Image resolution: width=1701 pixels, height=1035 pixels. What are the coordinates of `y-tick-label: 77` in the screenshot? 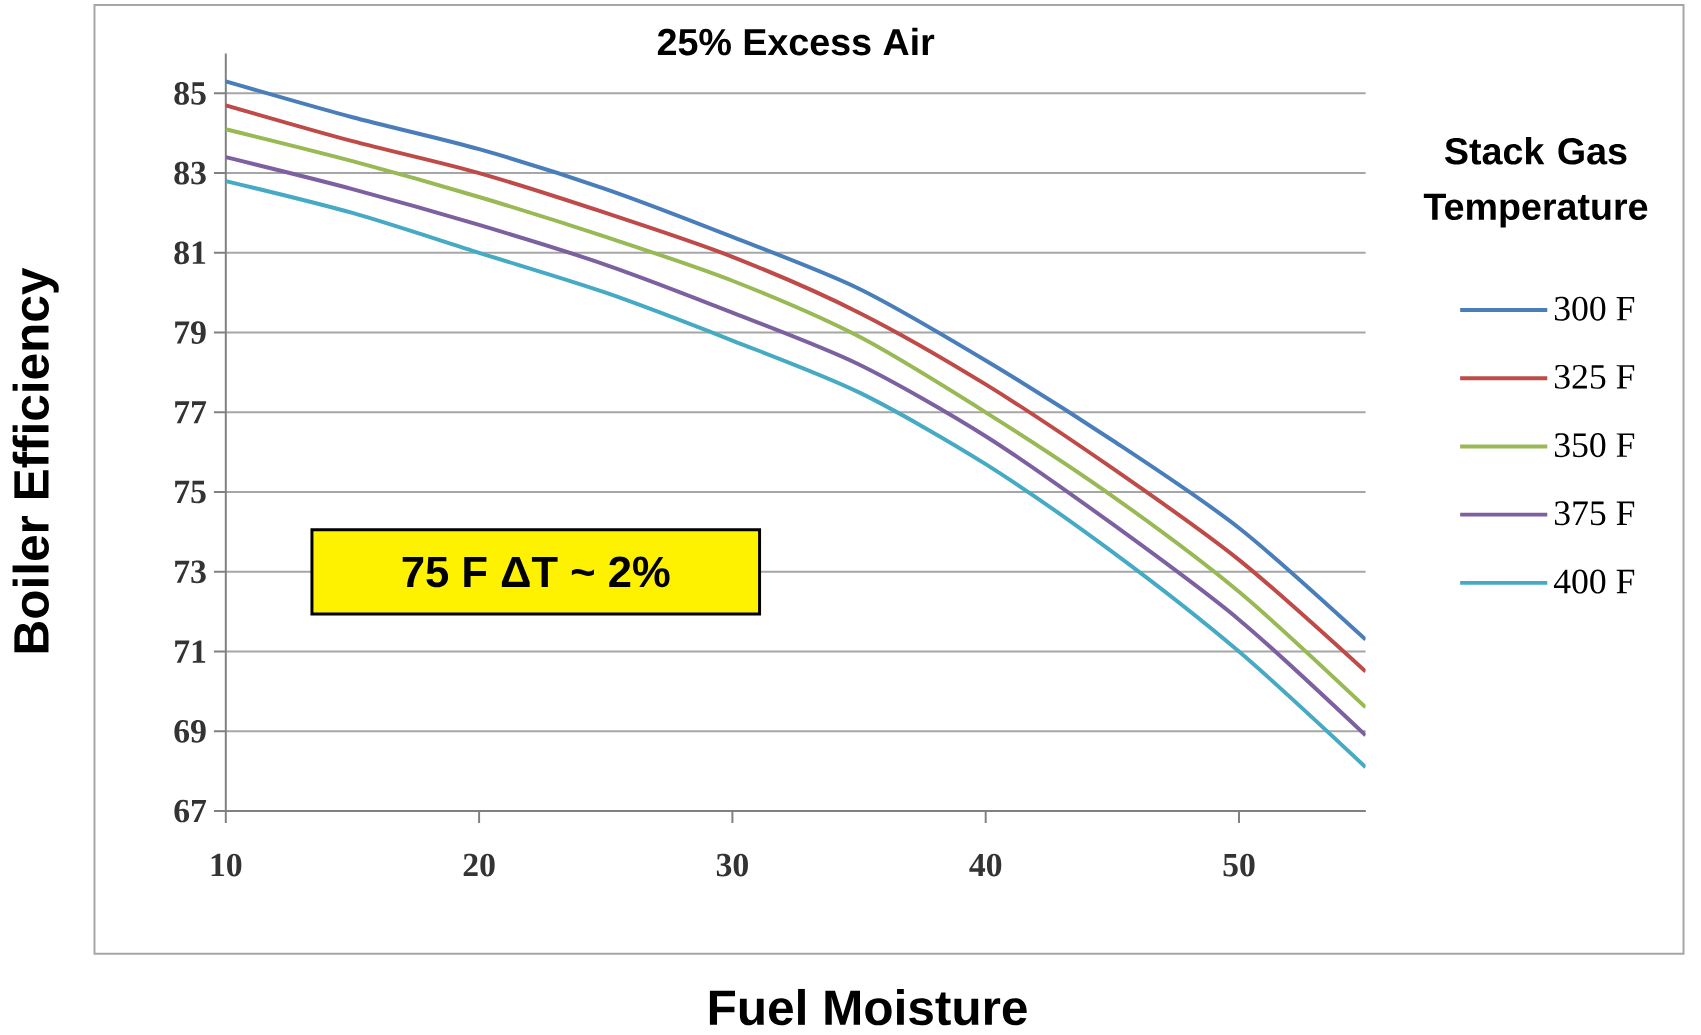 It's located at (191, 412).